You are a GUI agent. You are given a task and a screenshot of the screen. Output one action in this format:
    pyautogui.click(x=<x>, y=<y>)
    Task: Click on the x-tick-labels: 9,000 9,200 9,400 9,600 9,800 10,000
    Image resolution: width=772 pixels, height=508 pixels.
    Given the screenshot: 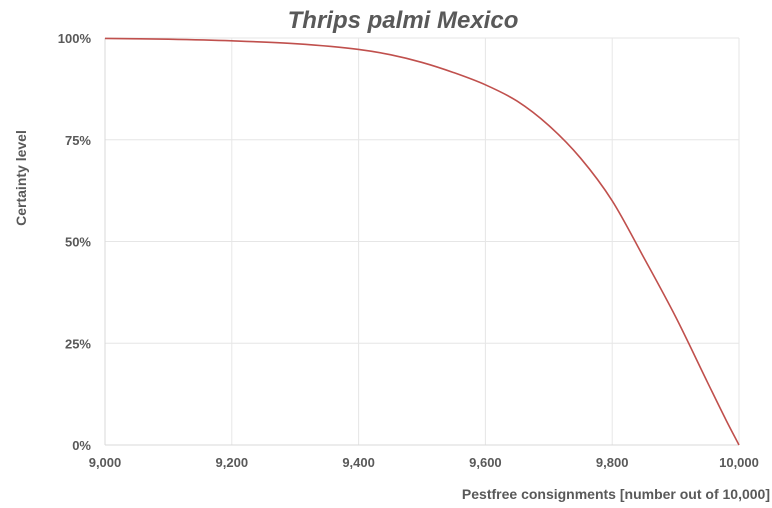 What is the action you would take?
    pyautogui.click(x=424, y=462)
    